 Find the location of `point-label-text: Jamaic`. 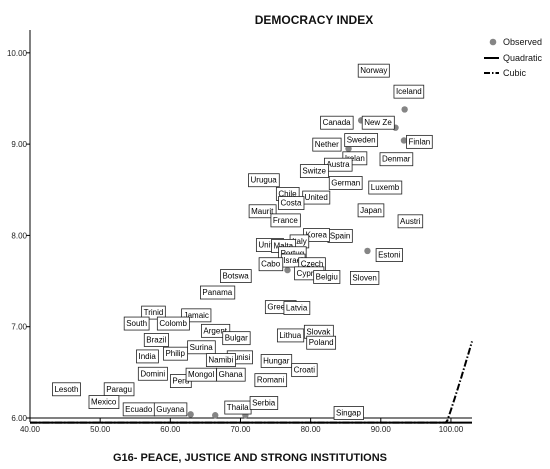

point-label-text: Jamaic is located at coordinates (196, 315).